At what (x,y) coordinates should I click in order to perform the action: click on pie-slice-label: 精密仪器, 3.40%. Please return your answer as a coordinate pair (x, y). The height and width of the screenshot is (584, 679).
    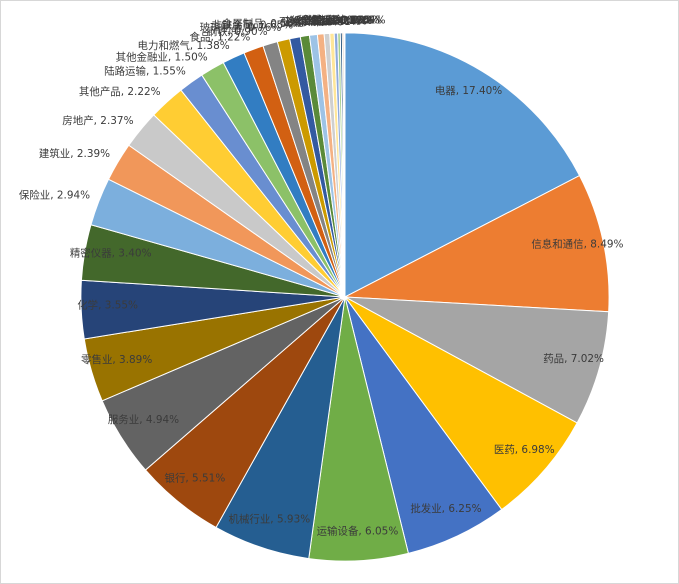
    Looking at the image, I should click on (111, 253).